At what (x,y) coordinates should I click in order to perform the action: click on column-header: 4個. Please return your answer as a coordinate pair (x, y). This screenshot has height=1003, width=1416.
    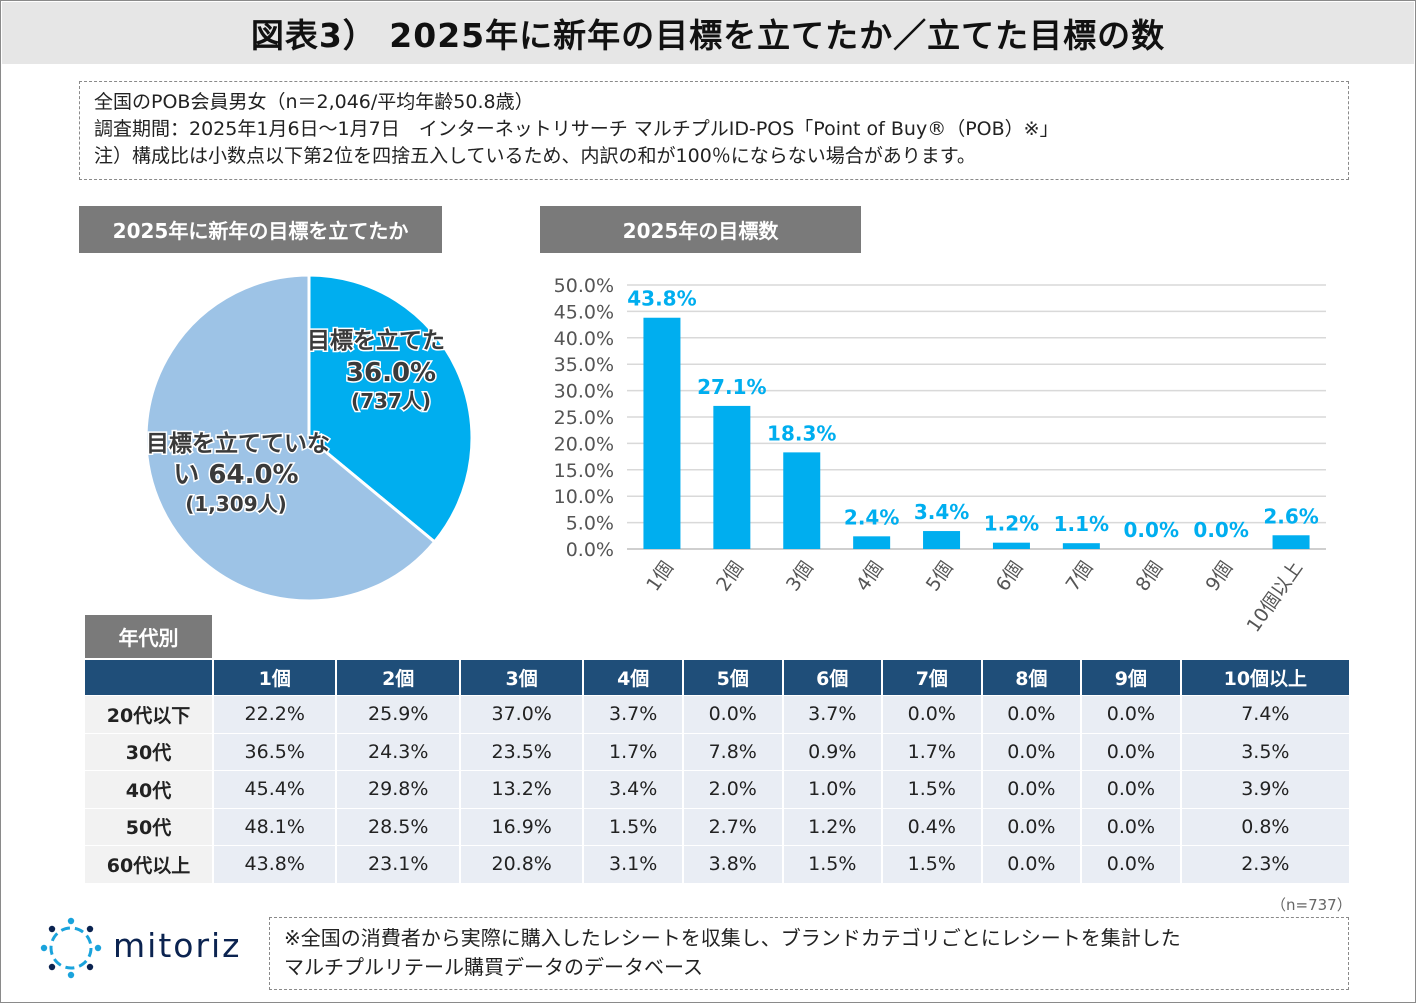
    Looking at the image, I should click on (632, 677).